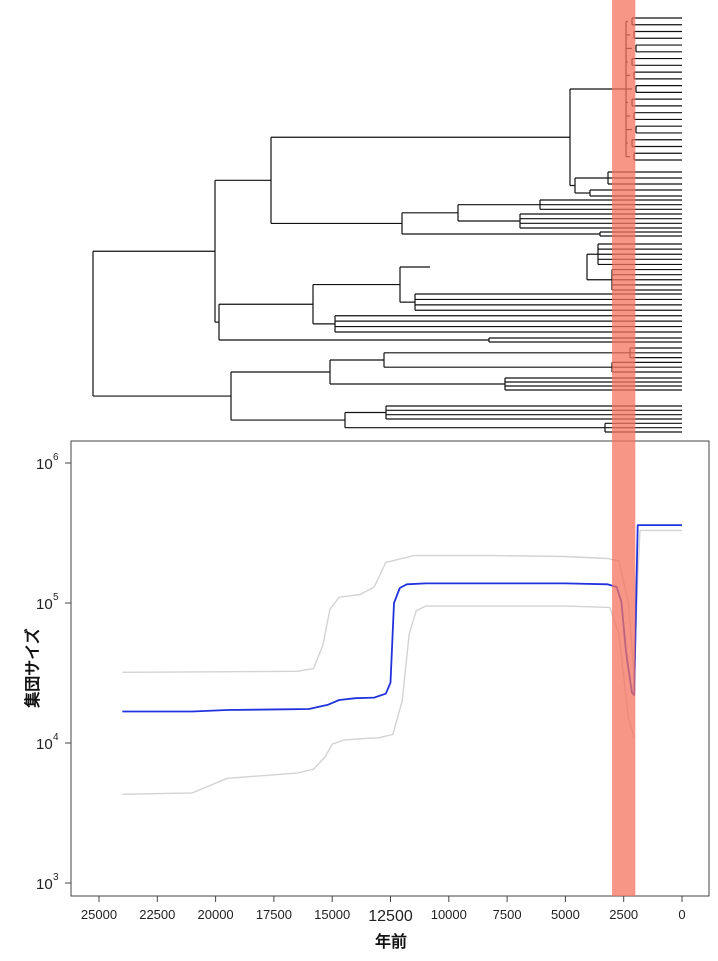 The width and height of the screenshot is (718, 961). Describe the element at coordinates (56, 737) in the screenshot. I see `y-tick-exponent: 4` at that location.